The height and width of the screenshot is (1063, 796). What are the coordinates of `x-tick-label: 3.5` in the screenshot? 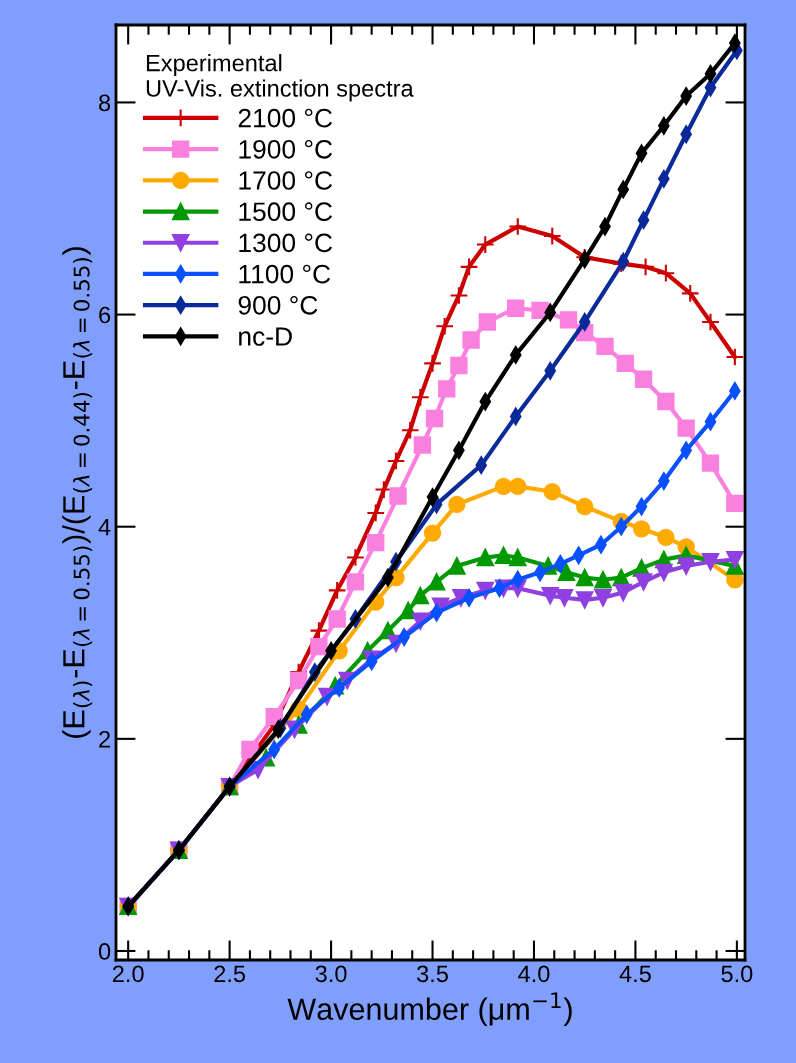 It's located at (432, 974).